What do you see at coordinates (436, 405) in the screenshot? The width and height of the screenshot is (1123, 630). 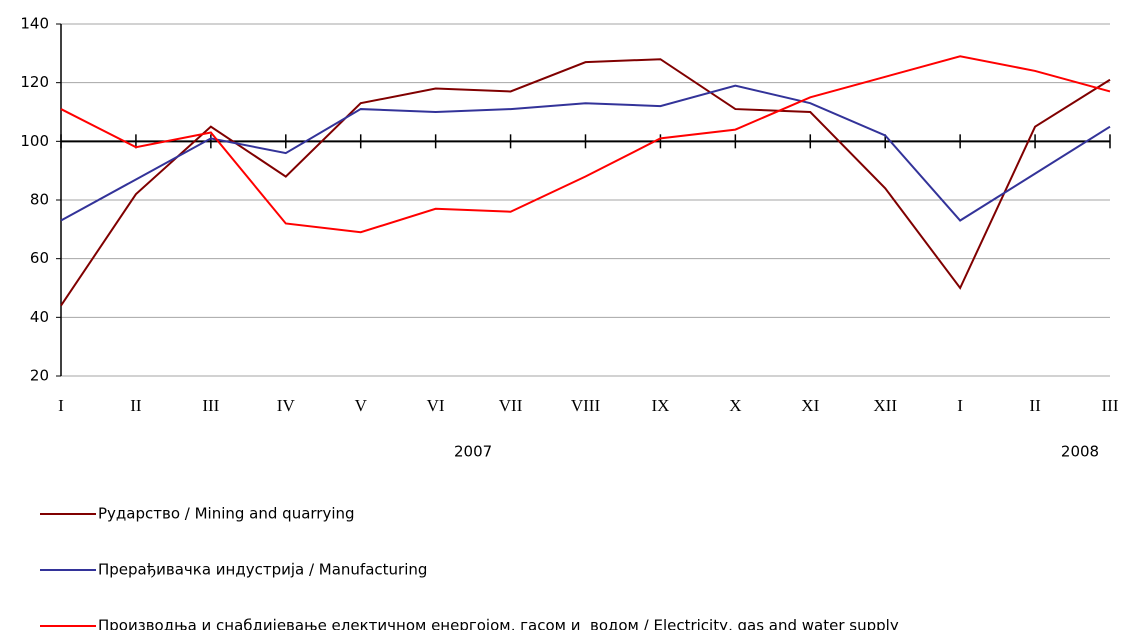 I see `x-tick-label: VI` at bounding box center [436, 405].